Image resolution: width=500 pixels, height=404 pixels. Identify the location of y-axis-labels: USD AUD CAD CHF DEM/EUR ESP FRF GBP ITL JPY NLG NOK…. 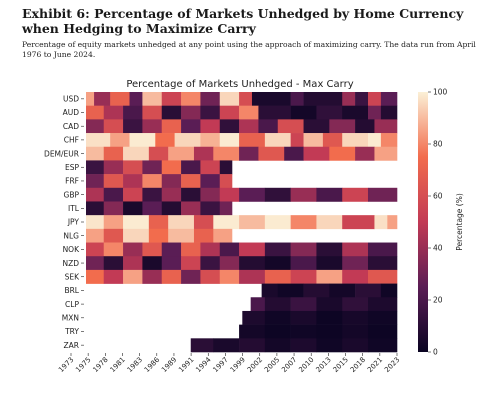
(64, 222).